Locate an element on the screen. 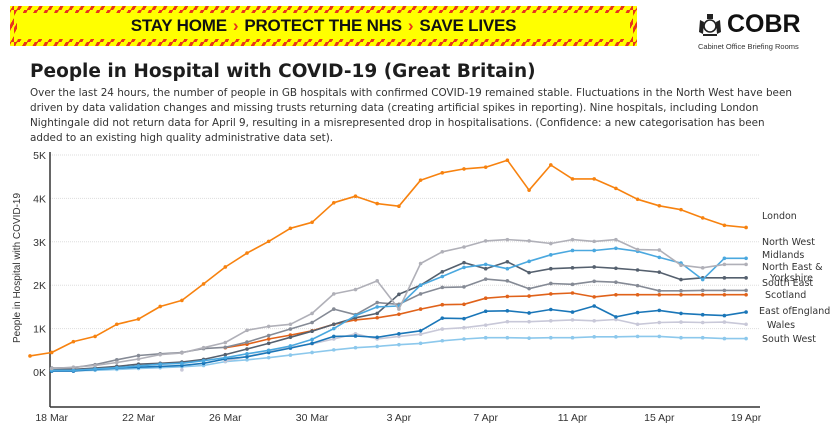 This screenshot has height=424, width=835. x-tick-label: 18 Mar is located at coordinates (51, 418).